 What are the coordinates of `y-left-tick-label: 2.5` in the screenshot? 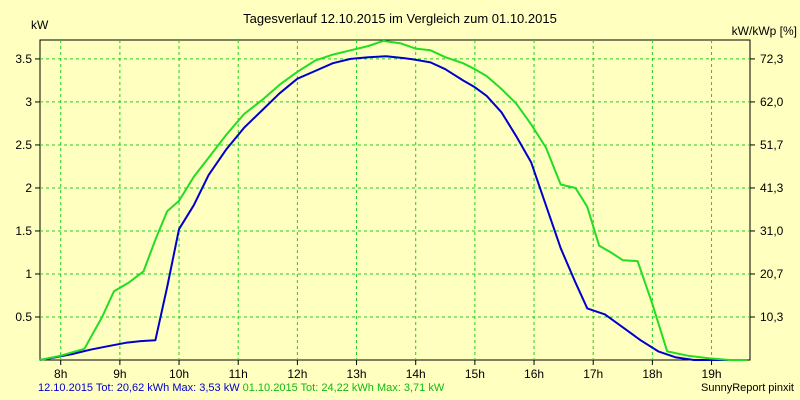 It's located at (23, 145).